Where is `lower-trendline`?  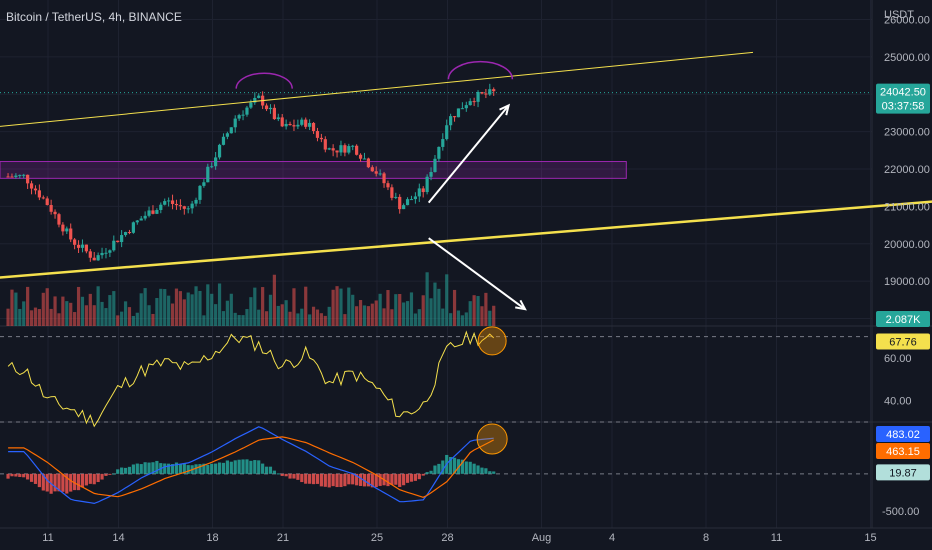
lower-trendline is located at coordinates (466, 238).